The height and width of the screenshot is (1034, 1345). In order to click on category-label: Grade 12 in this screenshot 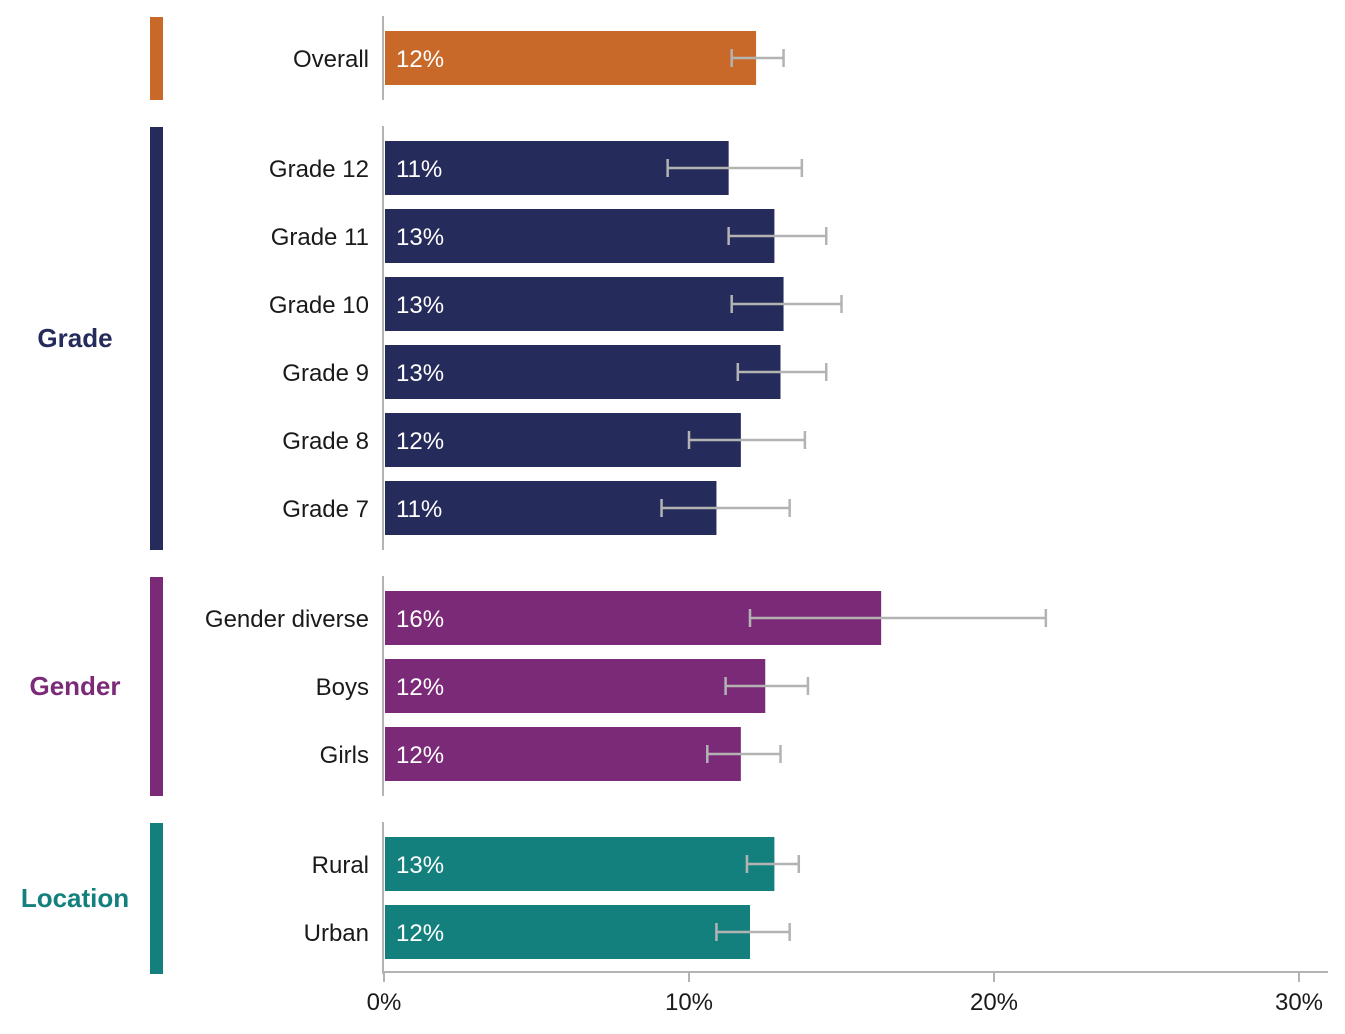, I will do `click(319, 169)`.